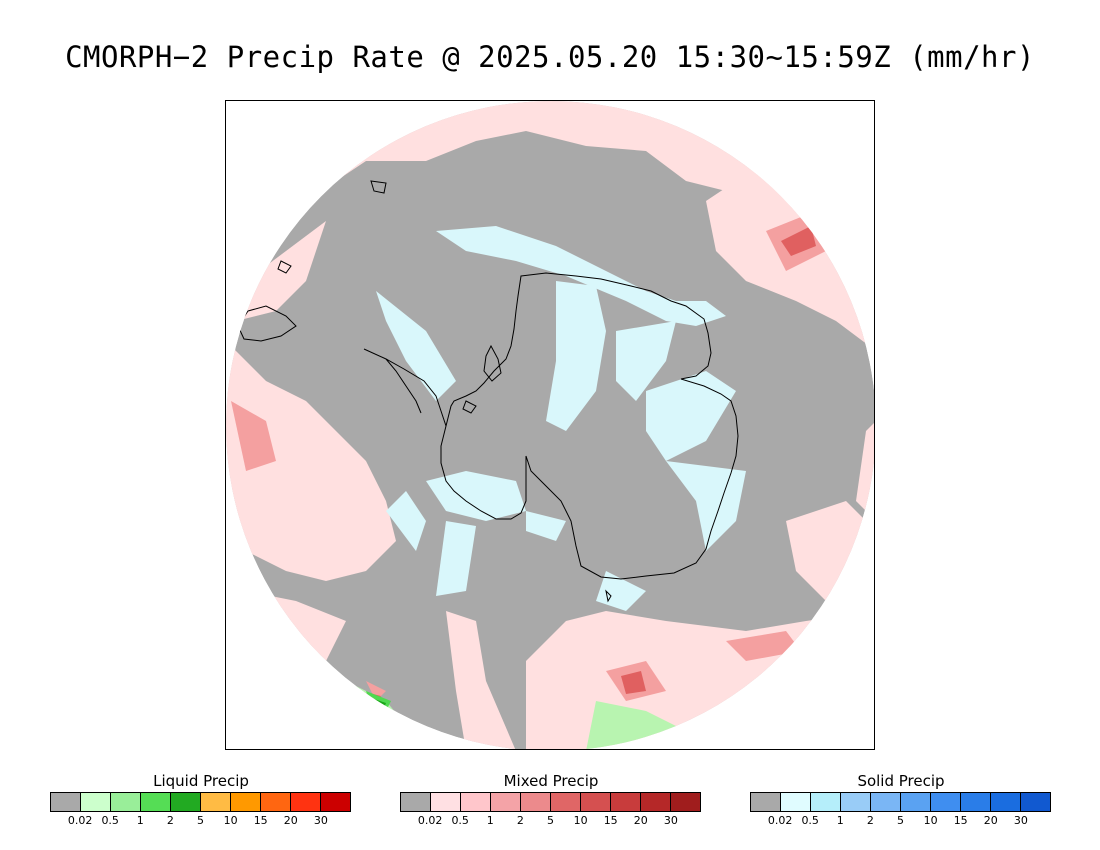 This screenshot has width=1100, height=850. What do you see at coordinates (901, 781) in the screenshot?
I see `legend-title: Solid Precip` at bounding box center [901, 781].